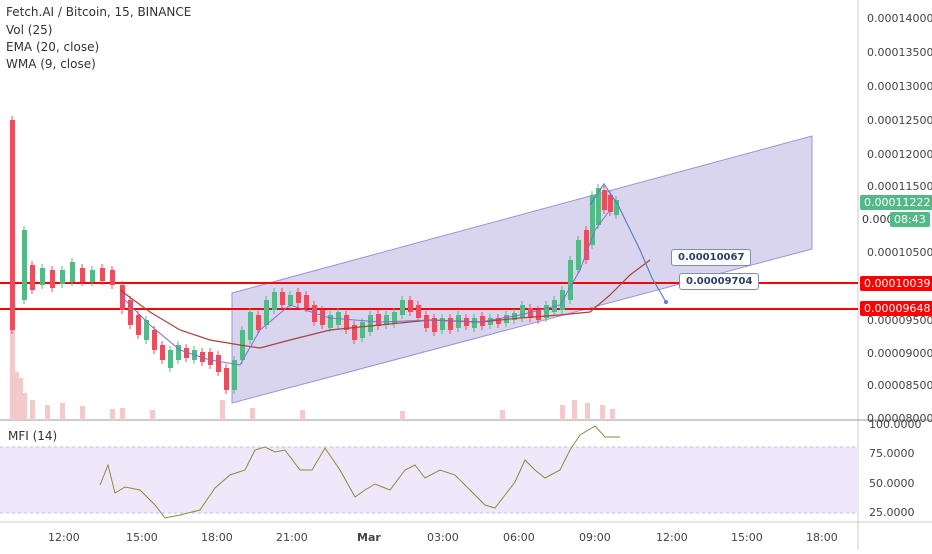  Describe the element at coordinates (895, 424) in the screenshot. I see `mfi-axis-label: 100.0000` at that location.